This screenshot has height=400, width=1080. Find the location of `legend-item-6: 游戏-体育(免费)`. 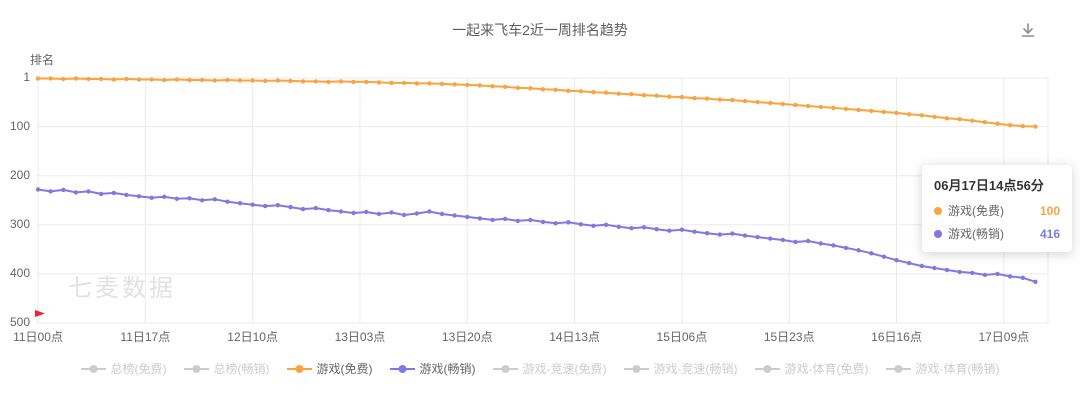

legend-item-6: 游戏-体育(免费) is located at coordinates (811, 368).